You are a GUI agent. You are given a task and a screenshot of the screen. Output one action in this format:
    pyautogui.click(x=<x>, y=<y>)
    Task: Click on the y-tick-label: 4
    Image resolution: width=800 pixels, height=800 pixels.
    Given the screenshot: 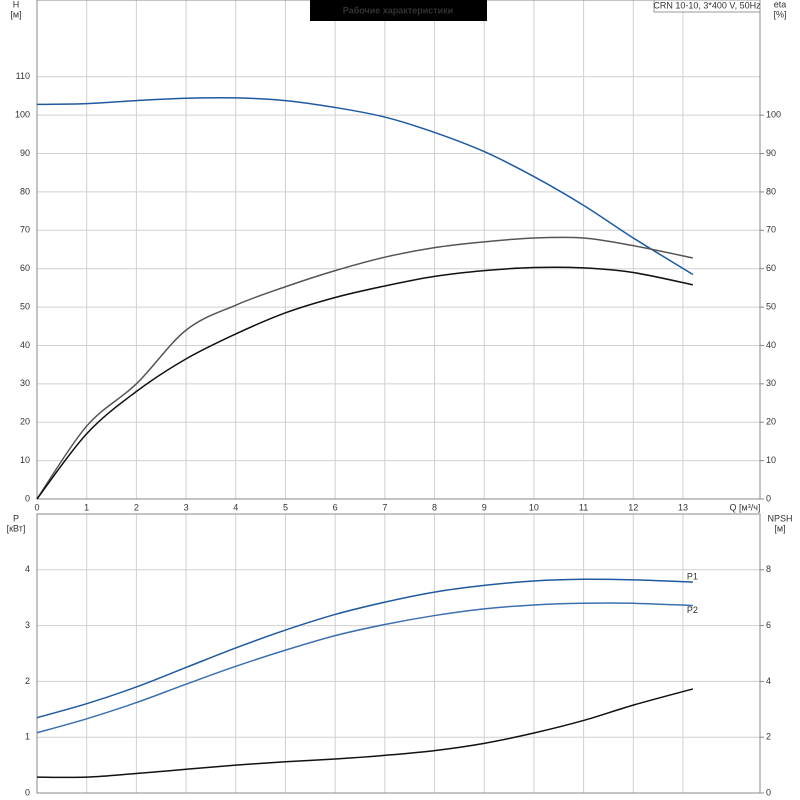 What is the action you would take?
    pyautogui.click(x=27, y=569)
    